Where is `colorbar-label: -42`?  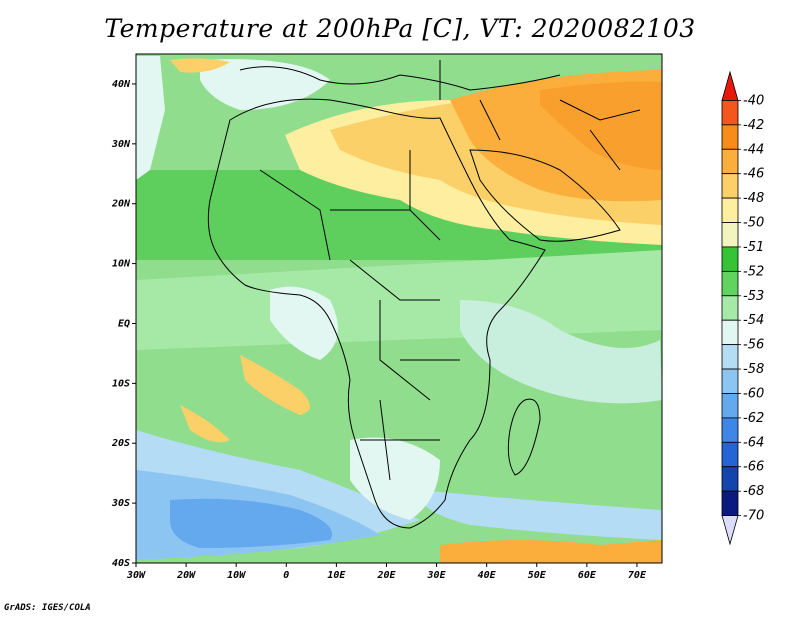
colorbar-label: -42 is located at coordinates (753, 125).